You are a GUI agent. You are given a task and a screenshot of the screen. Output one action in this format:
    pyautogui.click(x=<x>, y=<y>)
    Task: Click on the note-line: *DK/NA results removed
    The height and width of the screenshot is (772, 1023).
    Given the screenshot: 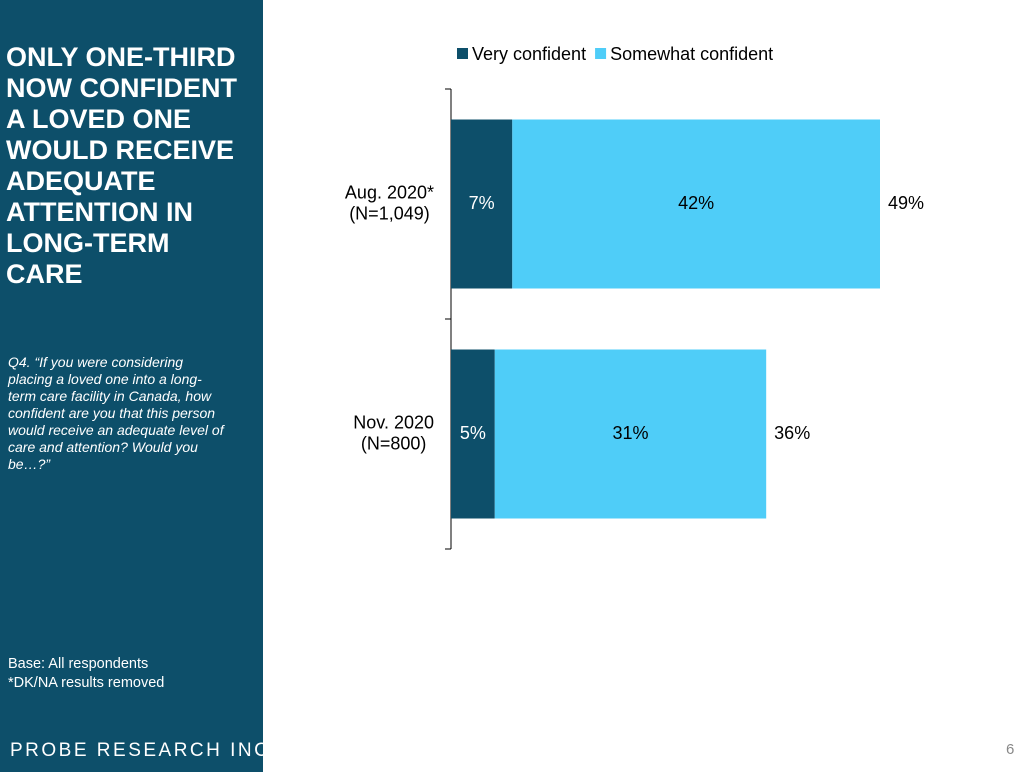 What is the action you would take?
    pyautogui.click(x=86, y=683)
    